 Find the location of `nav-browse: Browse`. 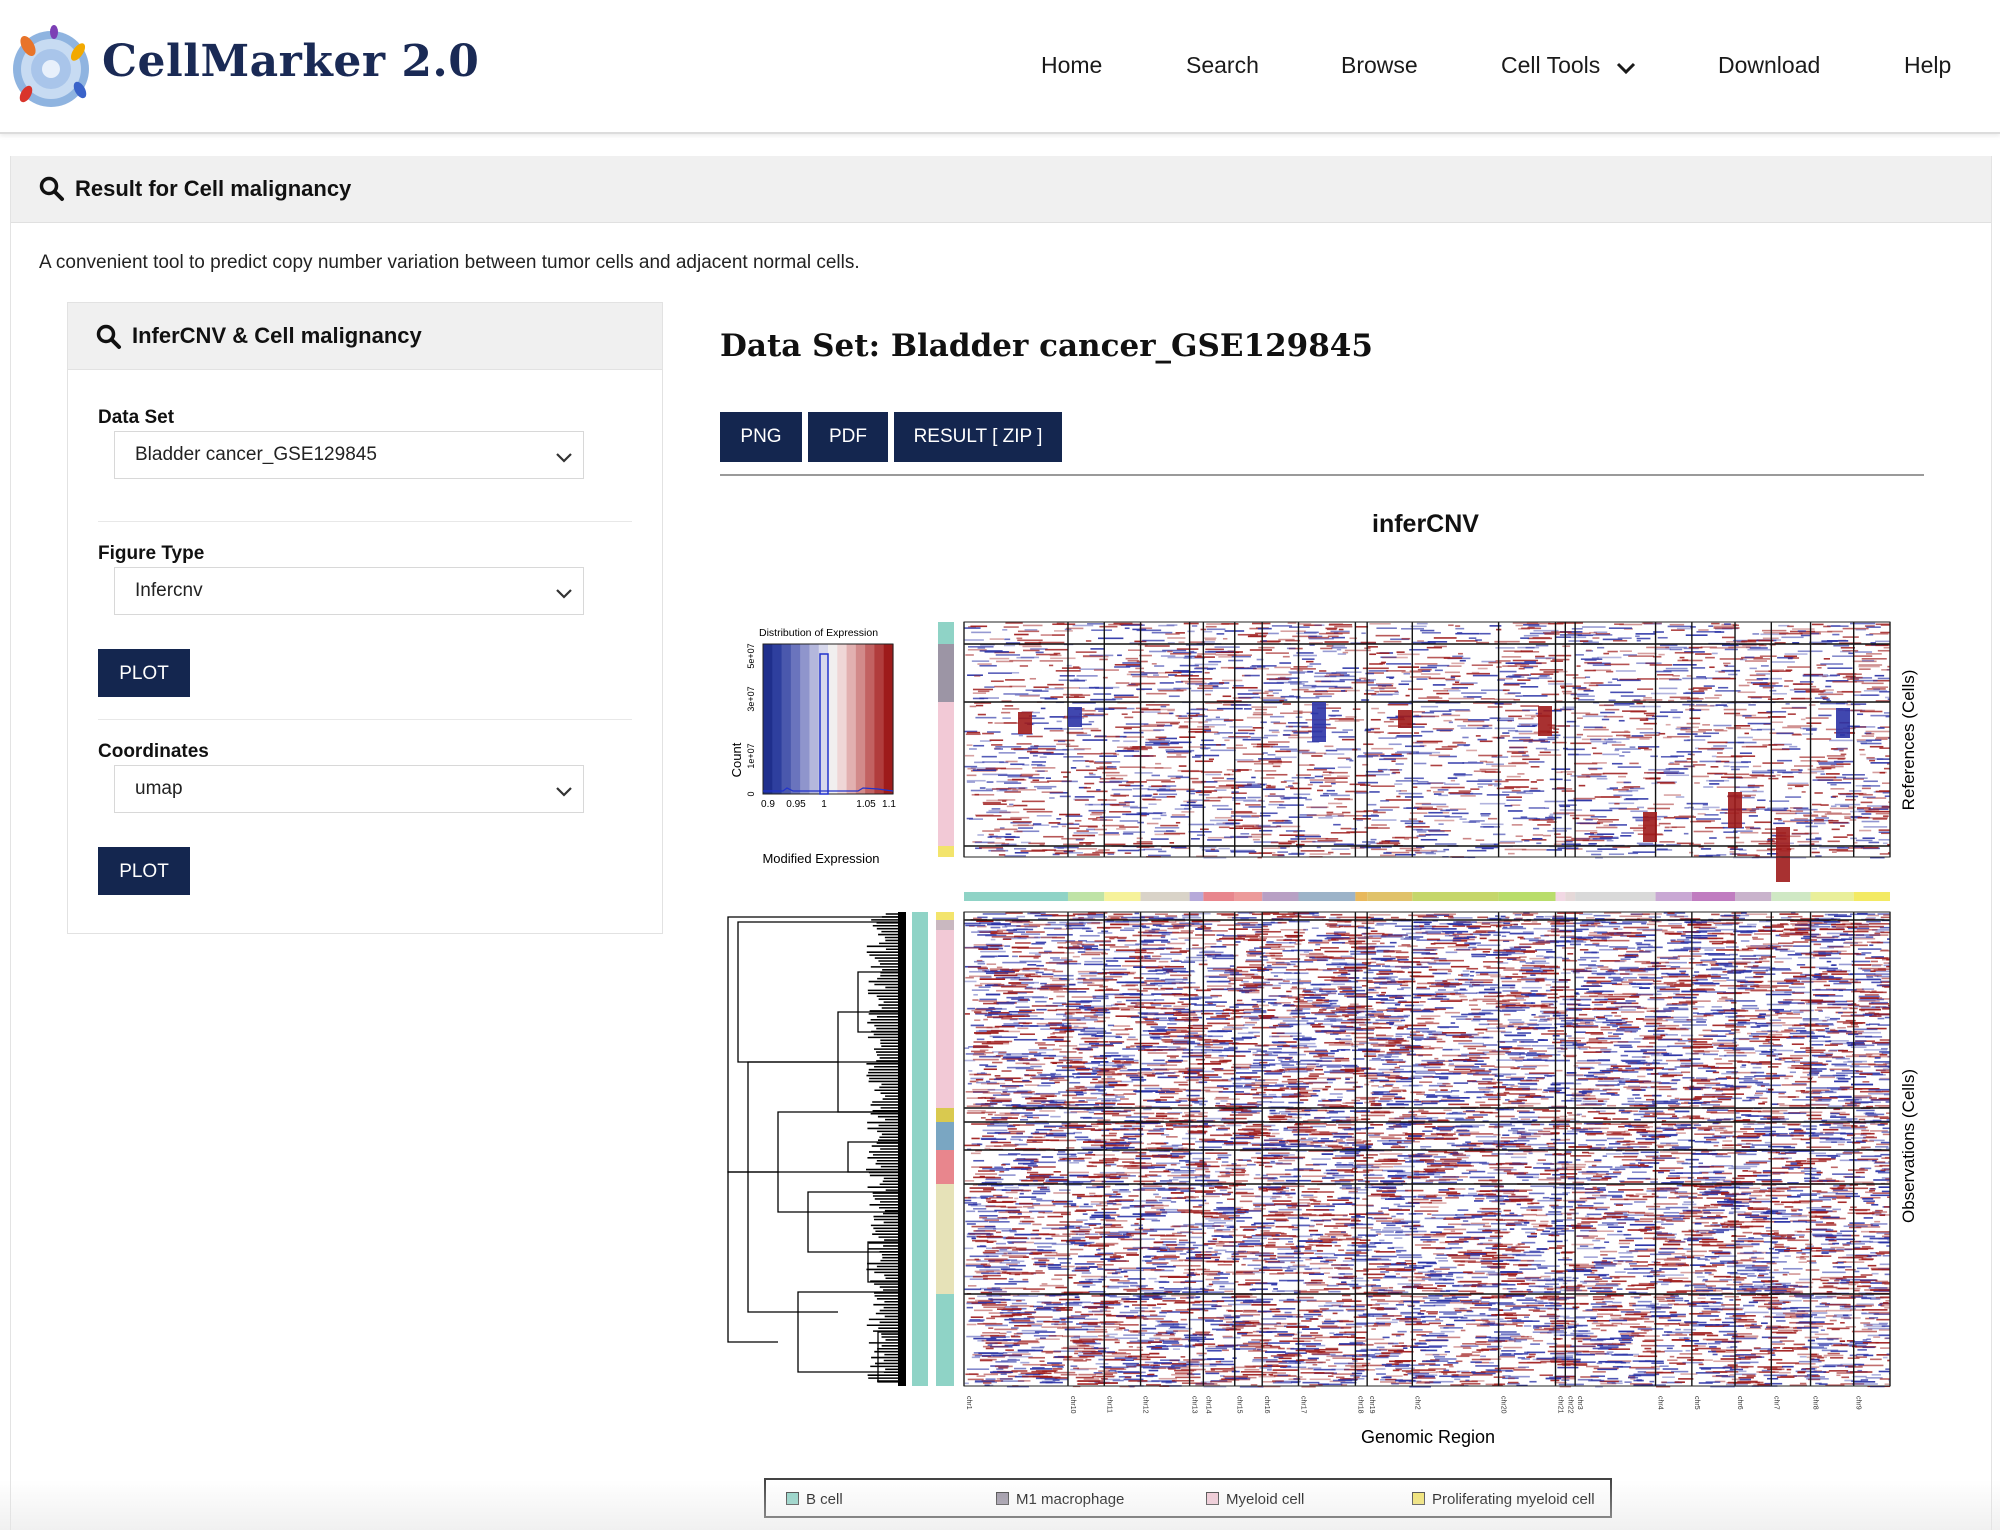

nav-browse: Browse is located at coordinates (1379, 65).